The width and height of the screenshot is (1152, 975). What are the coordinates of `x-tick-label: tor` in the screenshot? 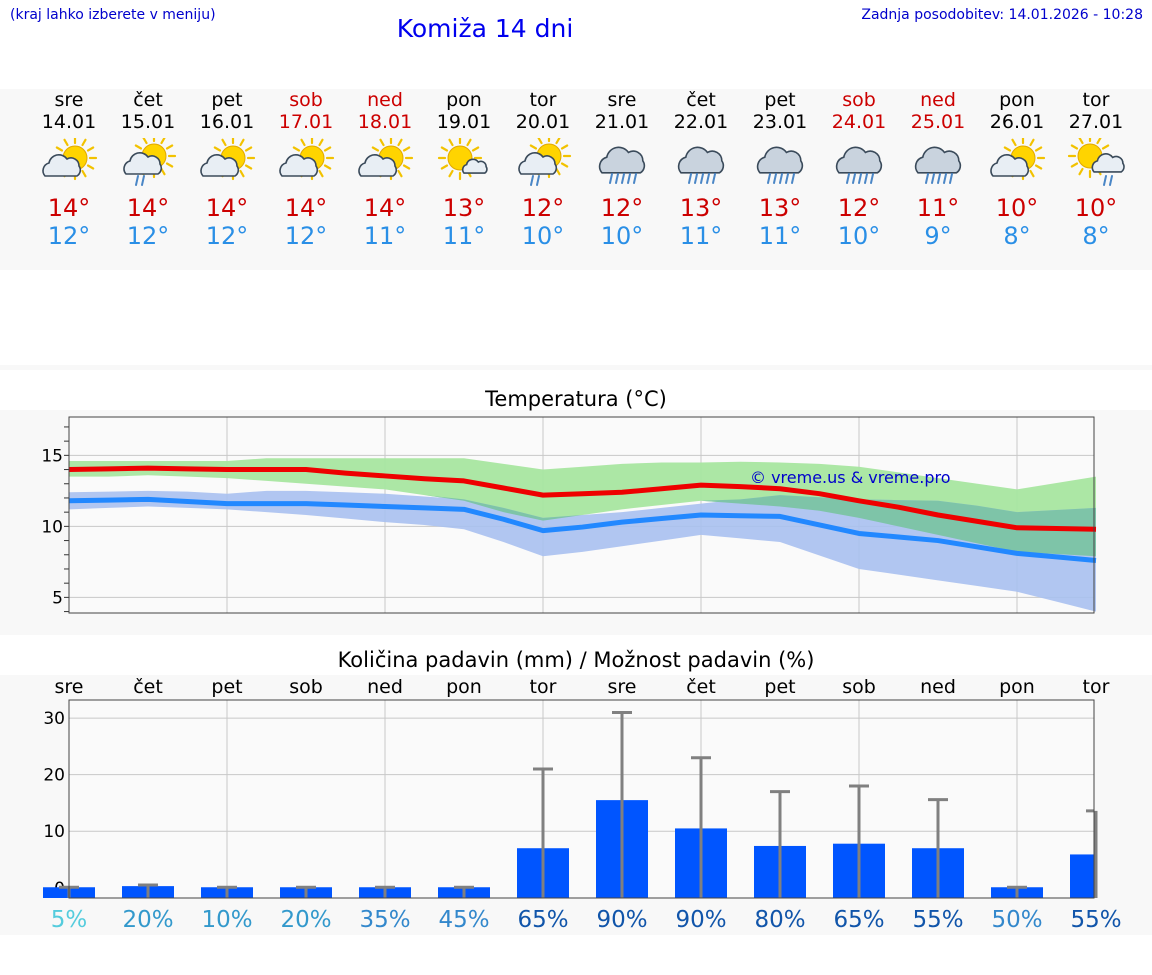 It's located at (1096, 687).